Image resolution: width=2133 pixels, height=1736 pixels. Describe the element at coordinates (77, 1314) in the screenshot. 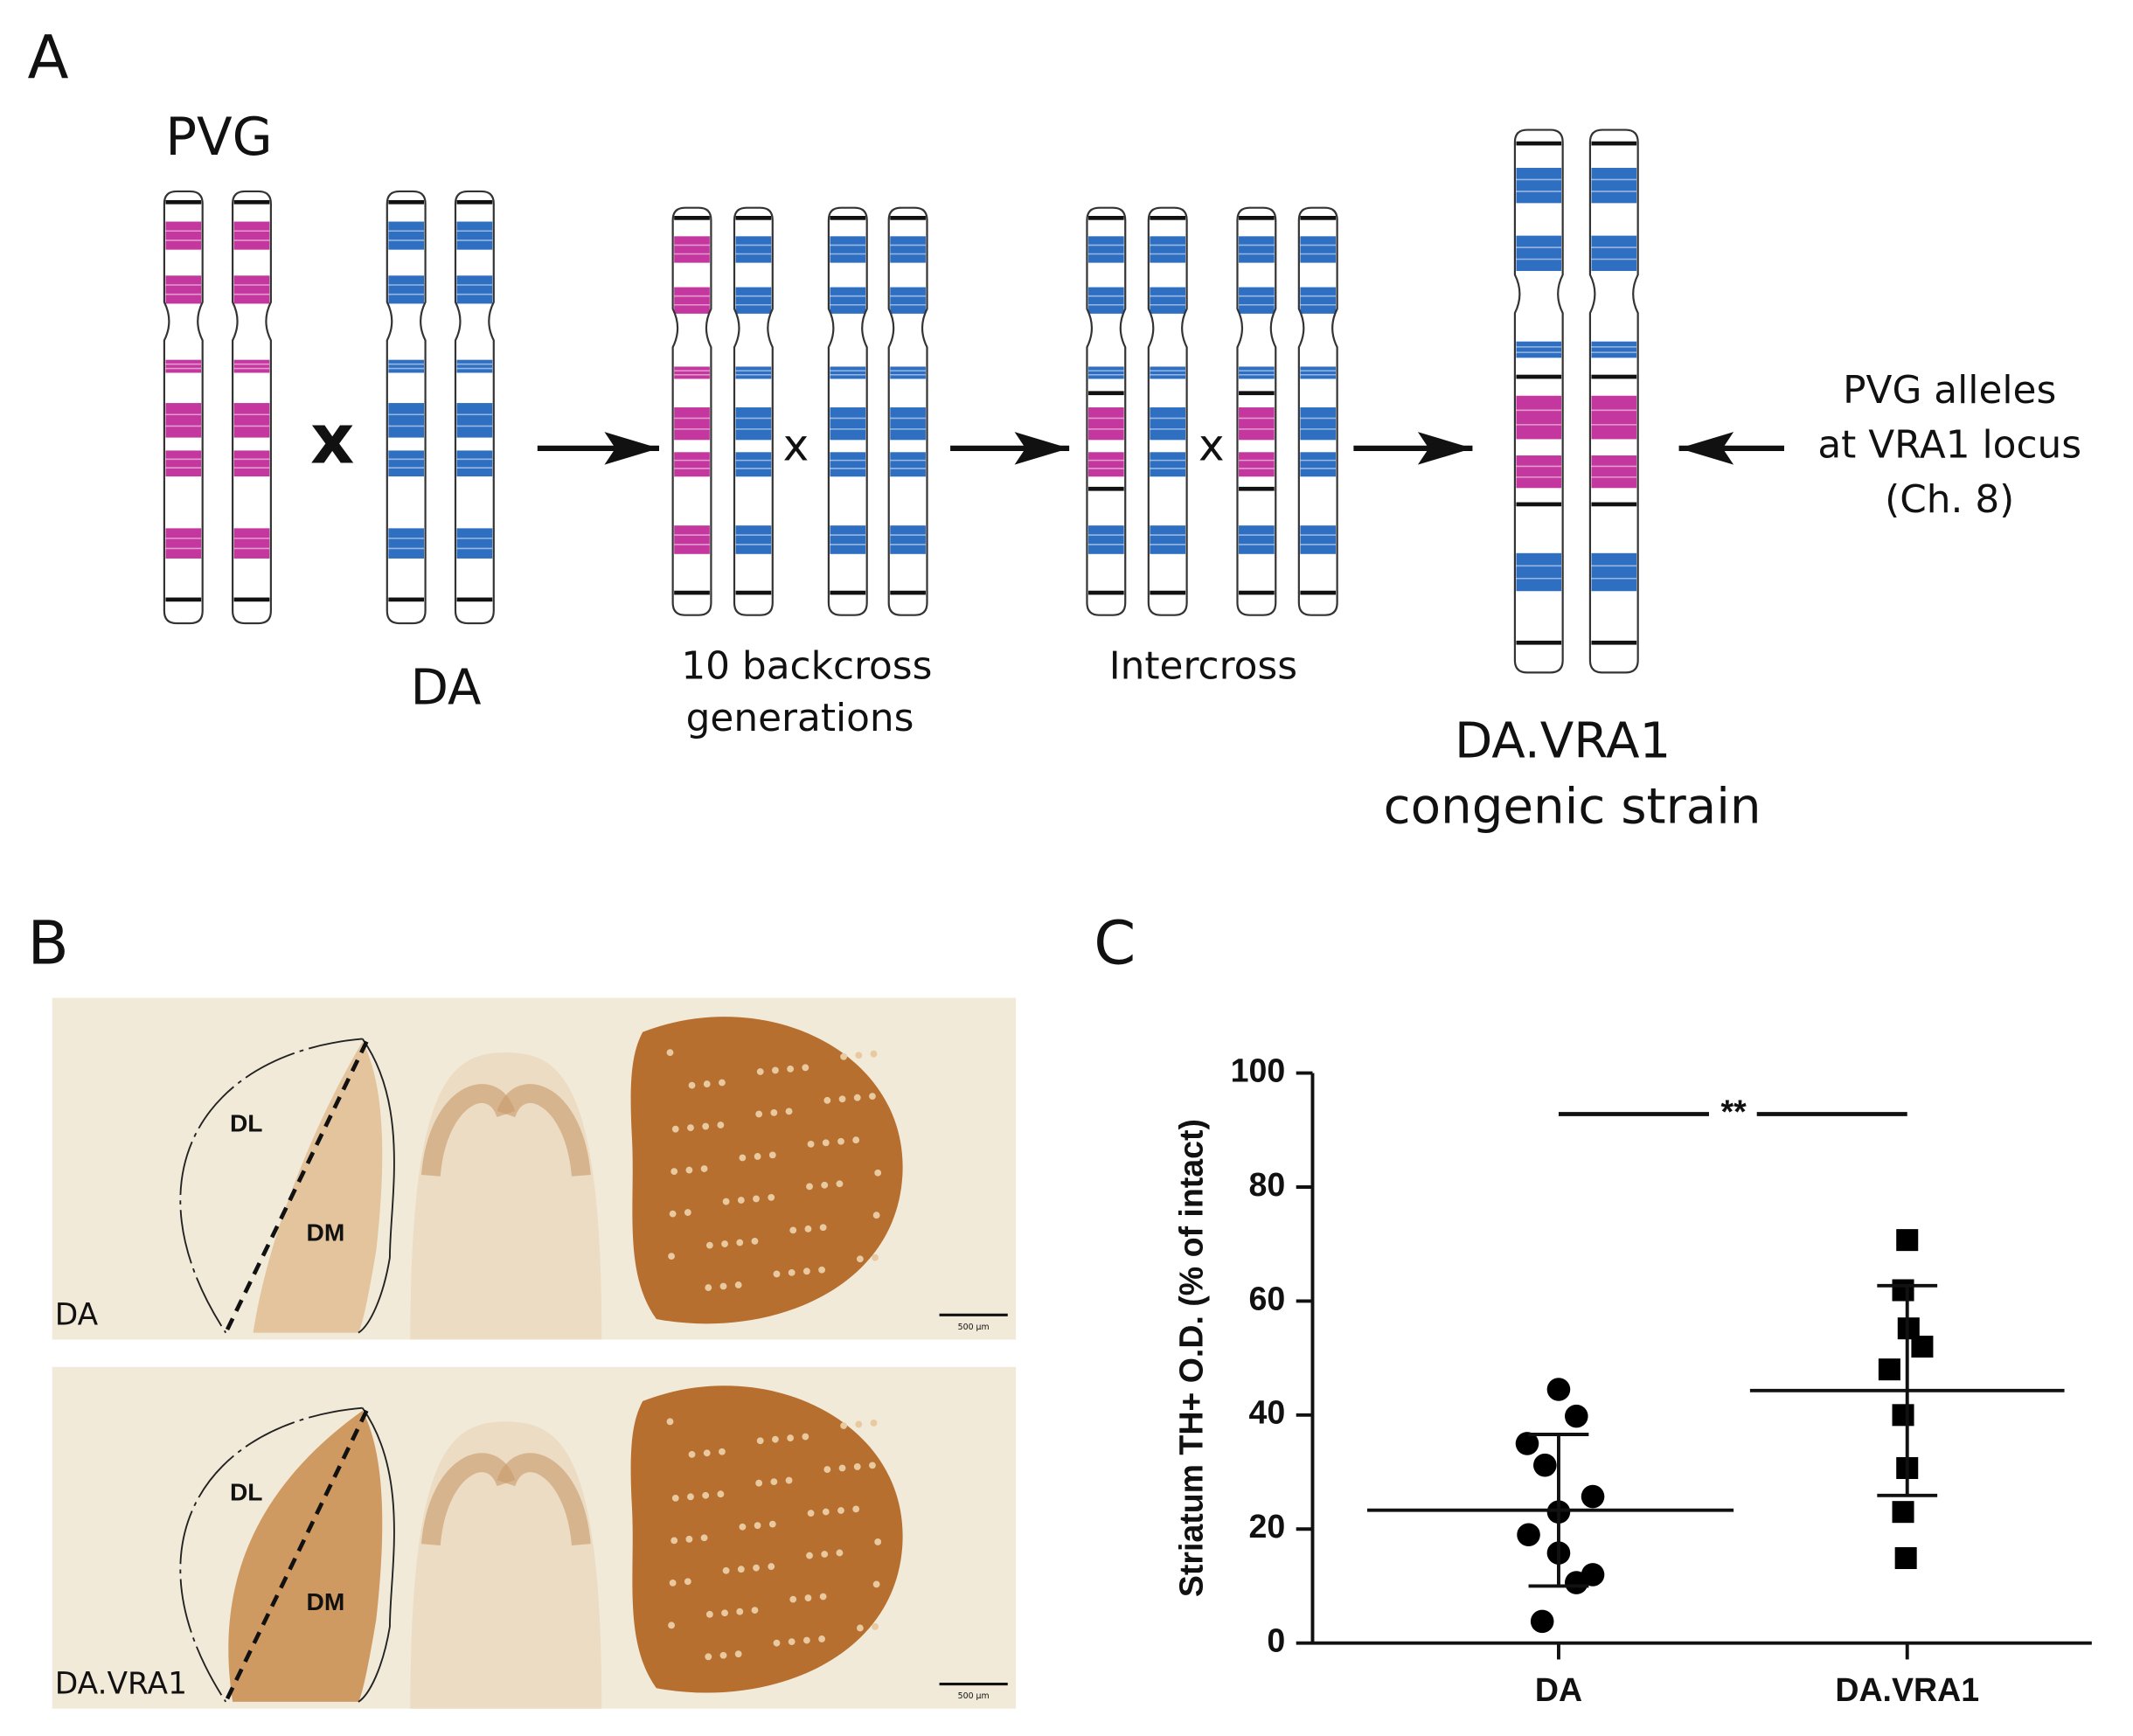

I see `image-caption: DA` at that location.